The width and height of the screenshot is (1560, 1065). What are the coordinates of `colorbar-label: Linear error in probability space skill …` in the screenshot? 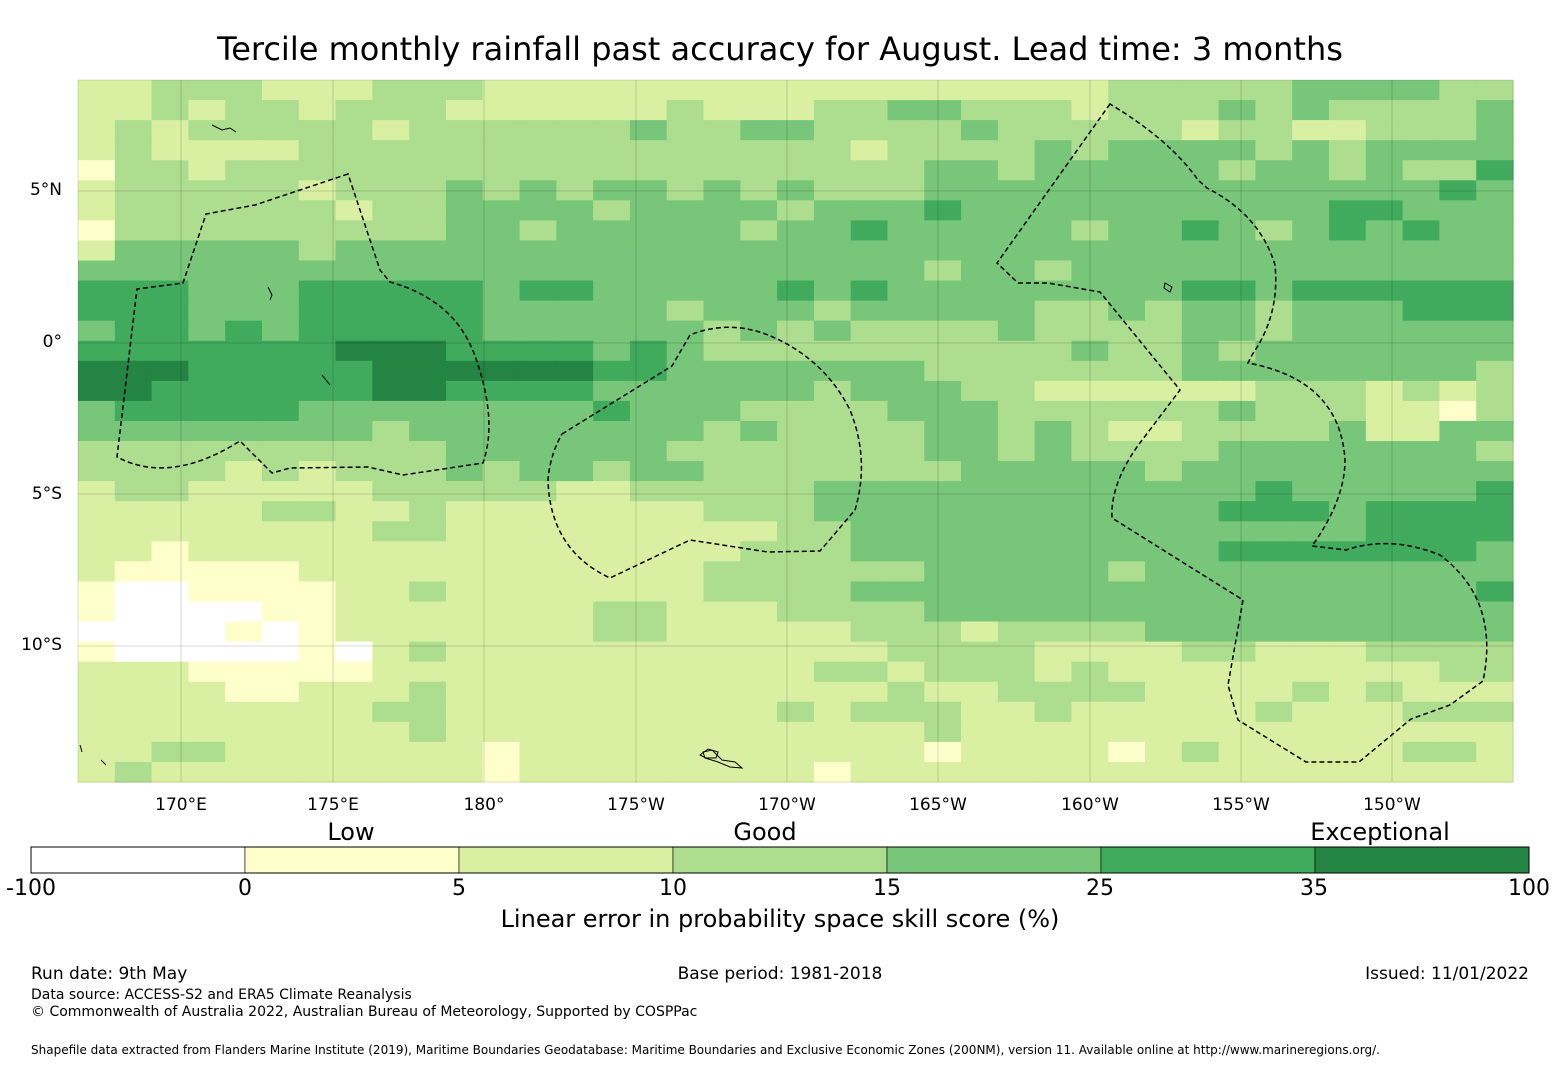 It's located at (780, 919).